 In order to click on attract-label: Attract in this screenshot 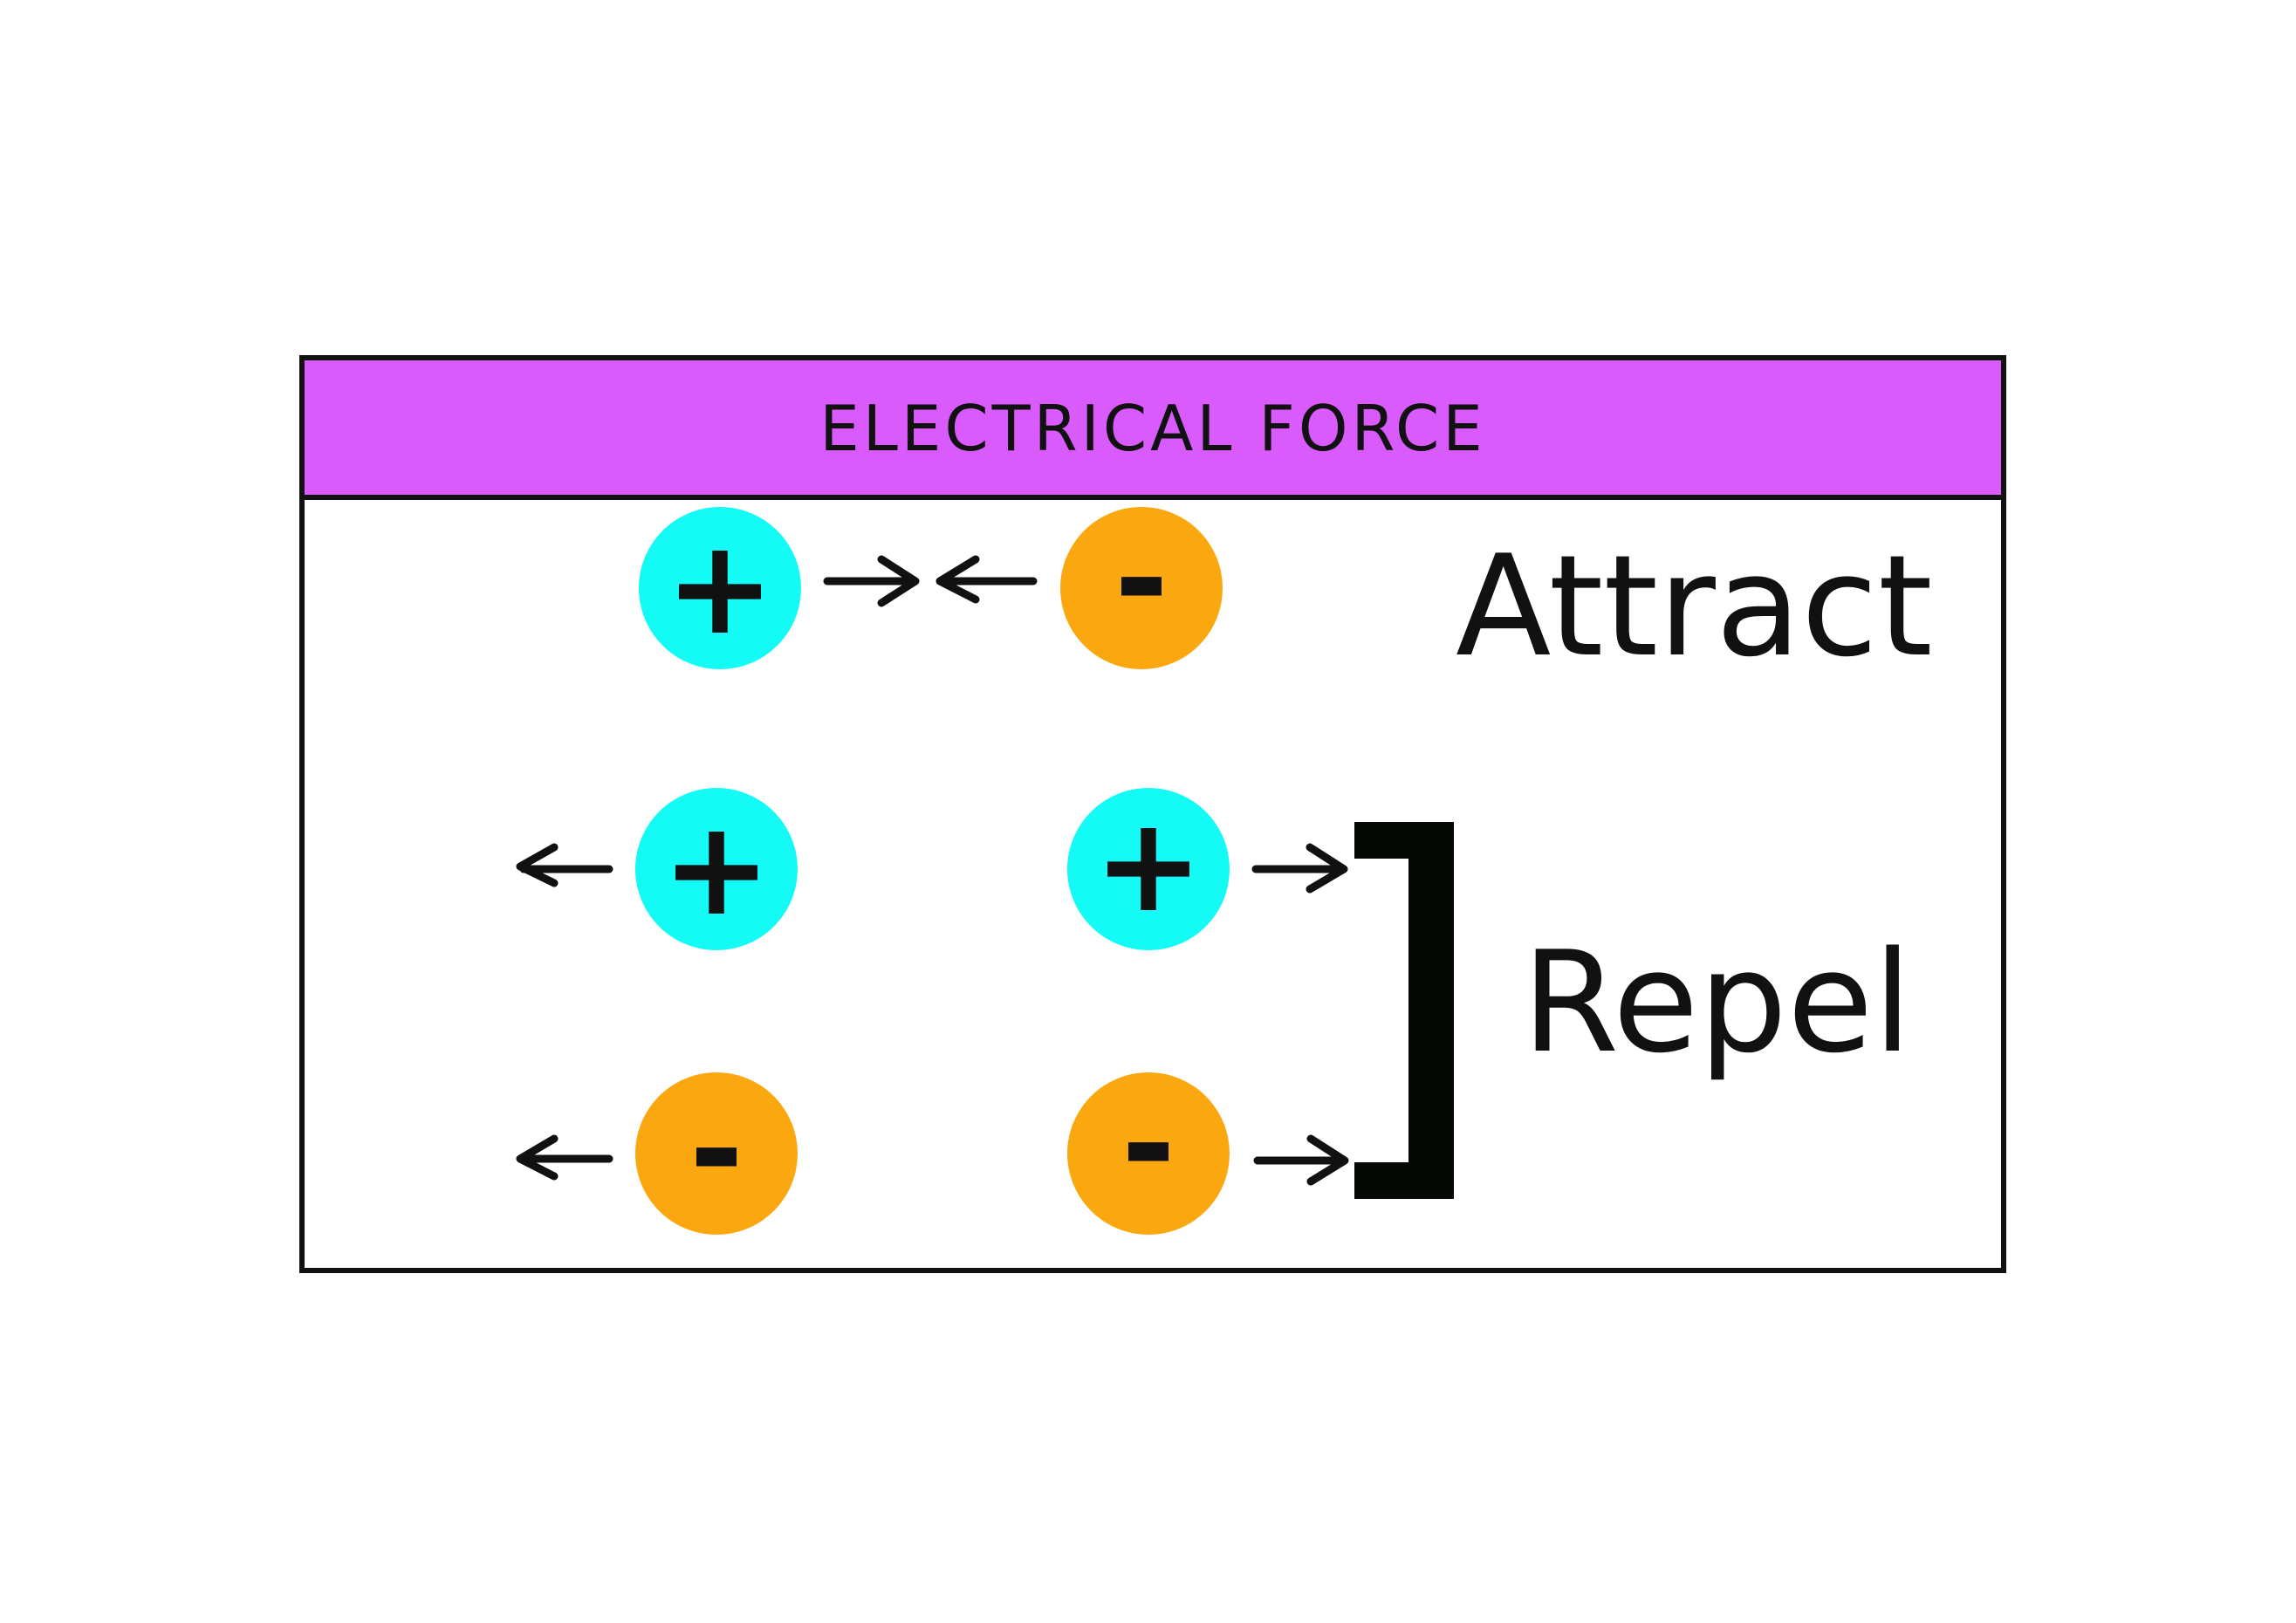, I will do `click(1694, 606)`.